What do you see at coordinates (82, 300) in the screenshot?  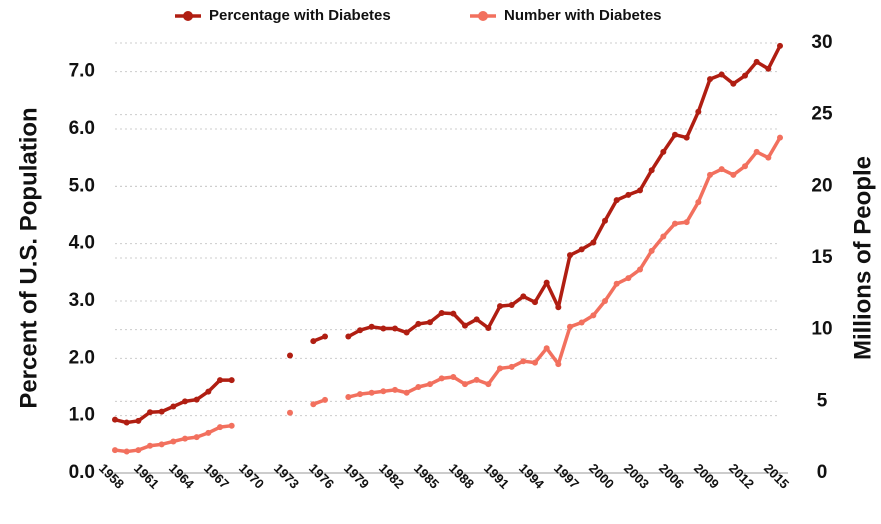 I see `y-tick-label: 3.0` at bounding box center [82, 300].